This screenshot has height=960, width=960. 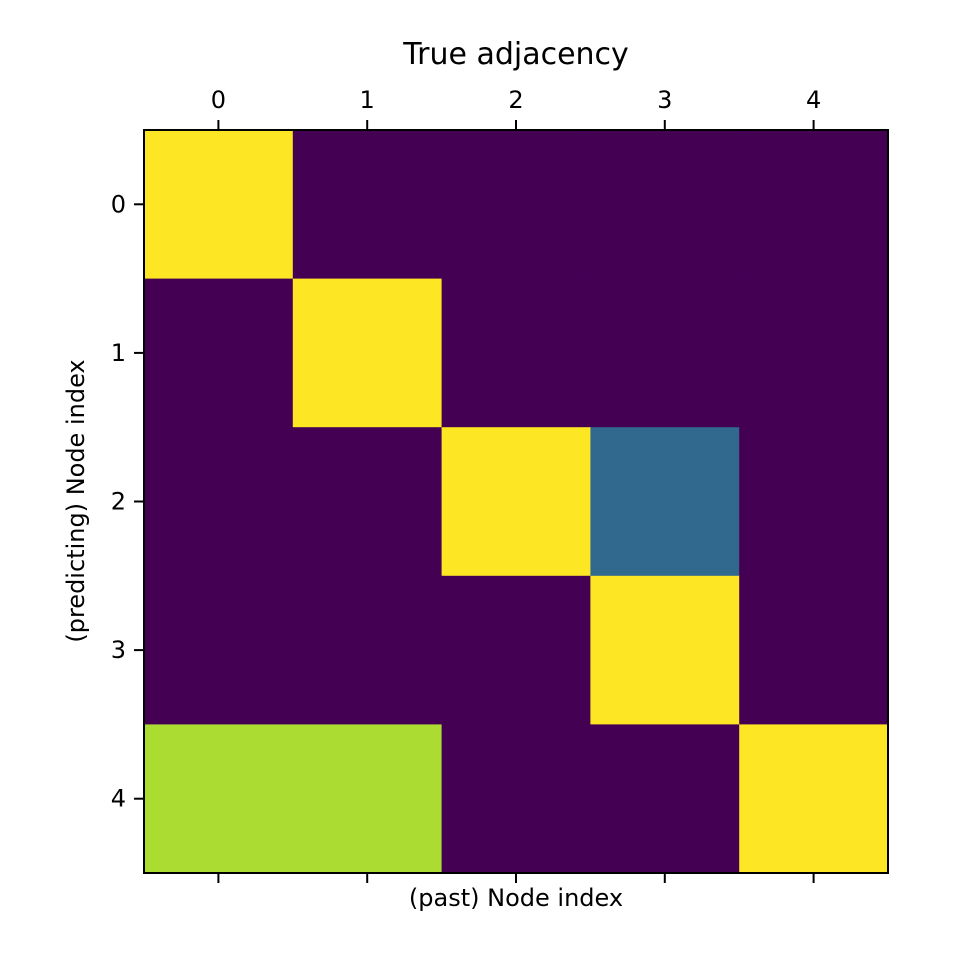 What do you see at coordinates (76, 500) in the screenshot?
I see `y-axis-label: (predicting) Node index` at bounding box center [76, 500].